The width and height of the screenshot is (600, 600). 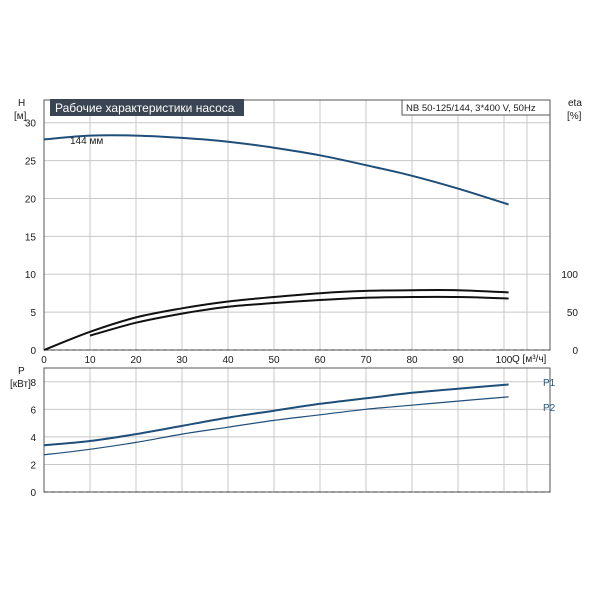 I want to click on eta-2-curve, so click(x=299, y=316).